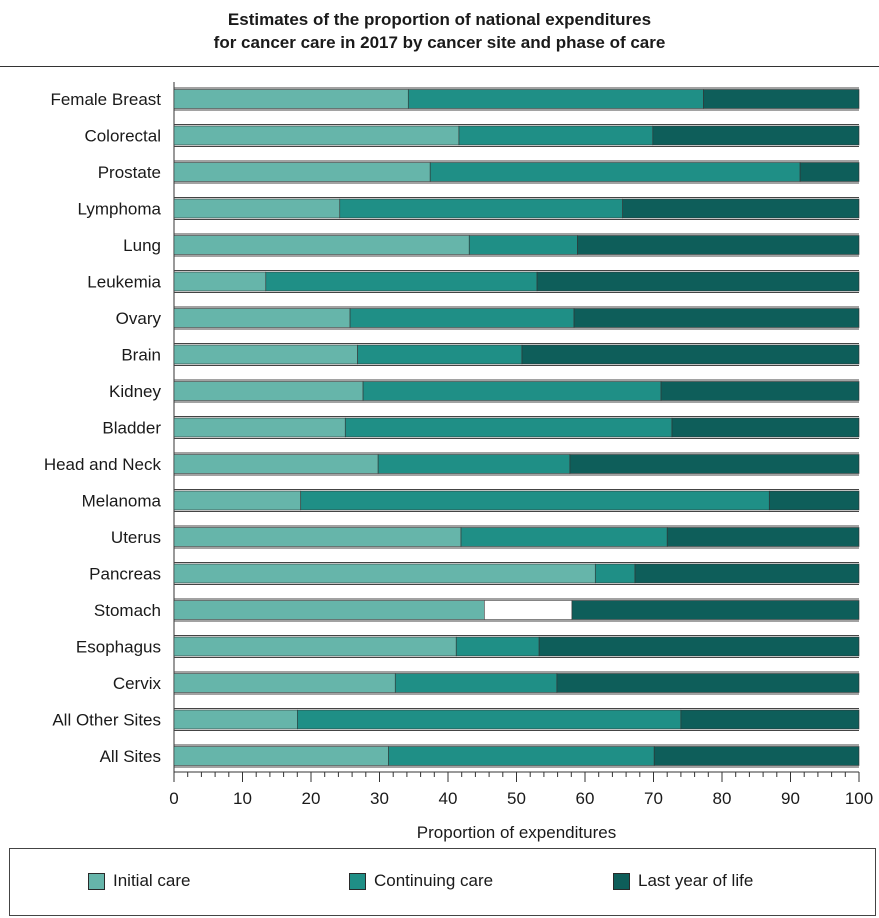  I want to click on bar-melanoma-last-year-of-life, so click(814, 500).